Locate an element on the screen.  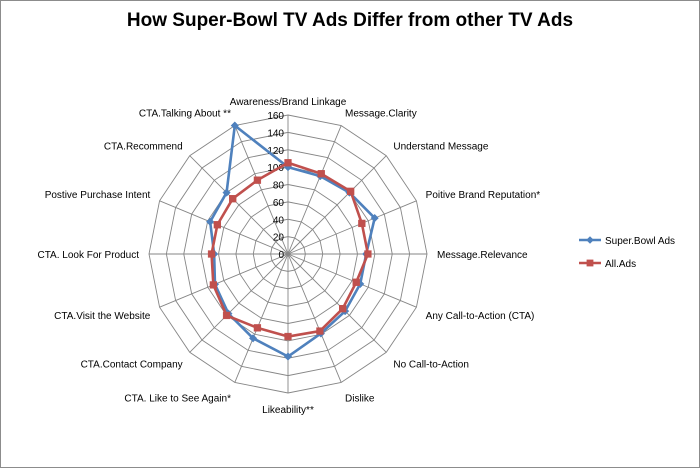
category-label-9: CTA. Like to See Again* is located at coordinates (177, 399).